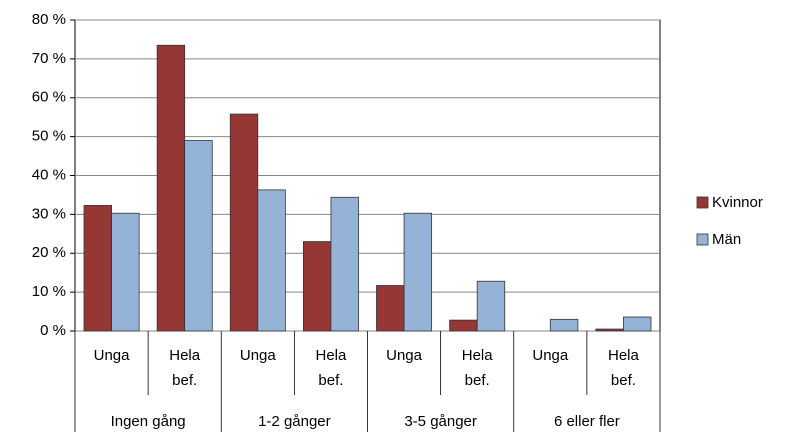  I want to click on y-tick-label: 60 %, so click(49, 97).